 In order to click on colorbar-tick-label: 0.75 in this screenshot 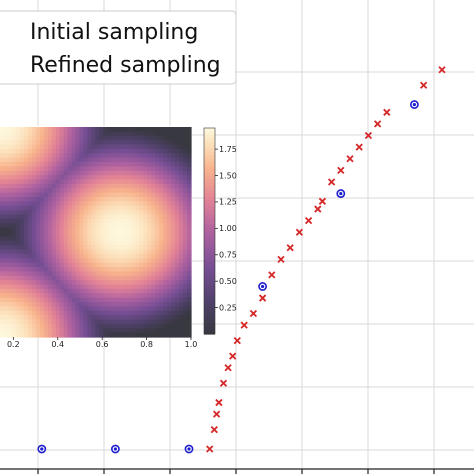, I will do `click(228, 255)`.